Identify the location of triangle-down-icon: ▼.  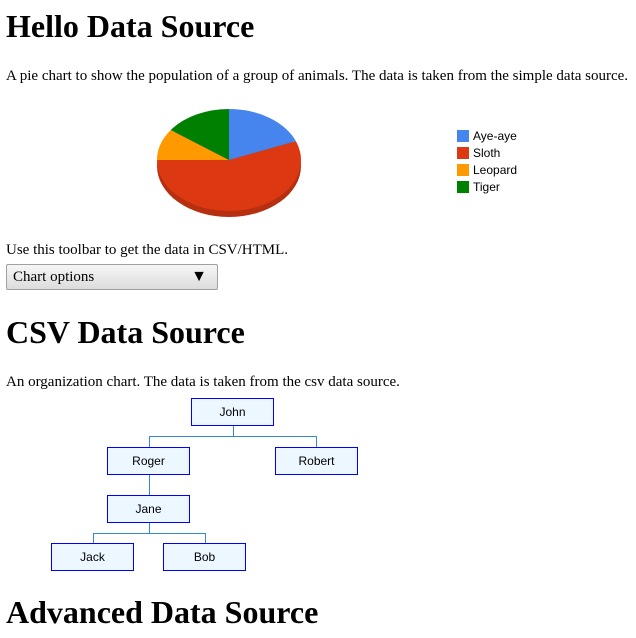
(199, 276).